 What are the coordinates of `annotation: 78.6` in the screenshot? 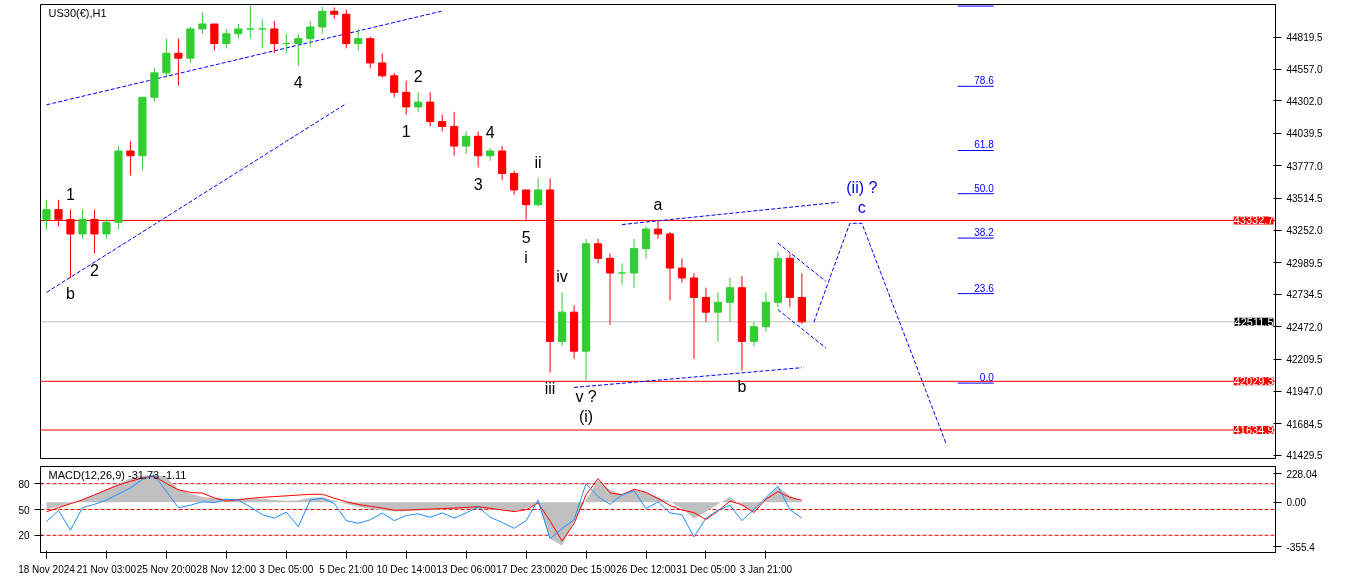 It's located at (984, 81).